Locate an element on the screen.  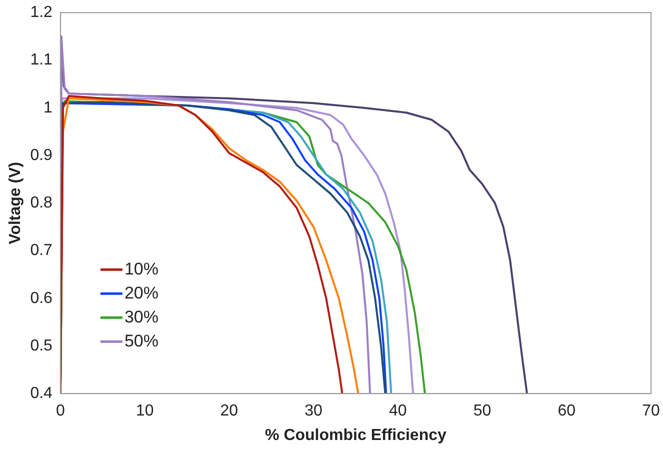
x-tick-label: 30 is located at coordinates (313, 411).